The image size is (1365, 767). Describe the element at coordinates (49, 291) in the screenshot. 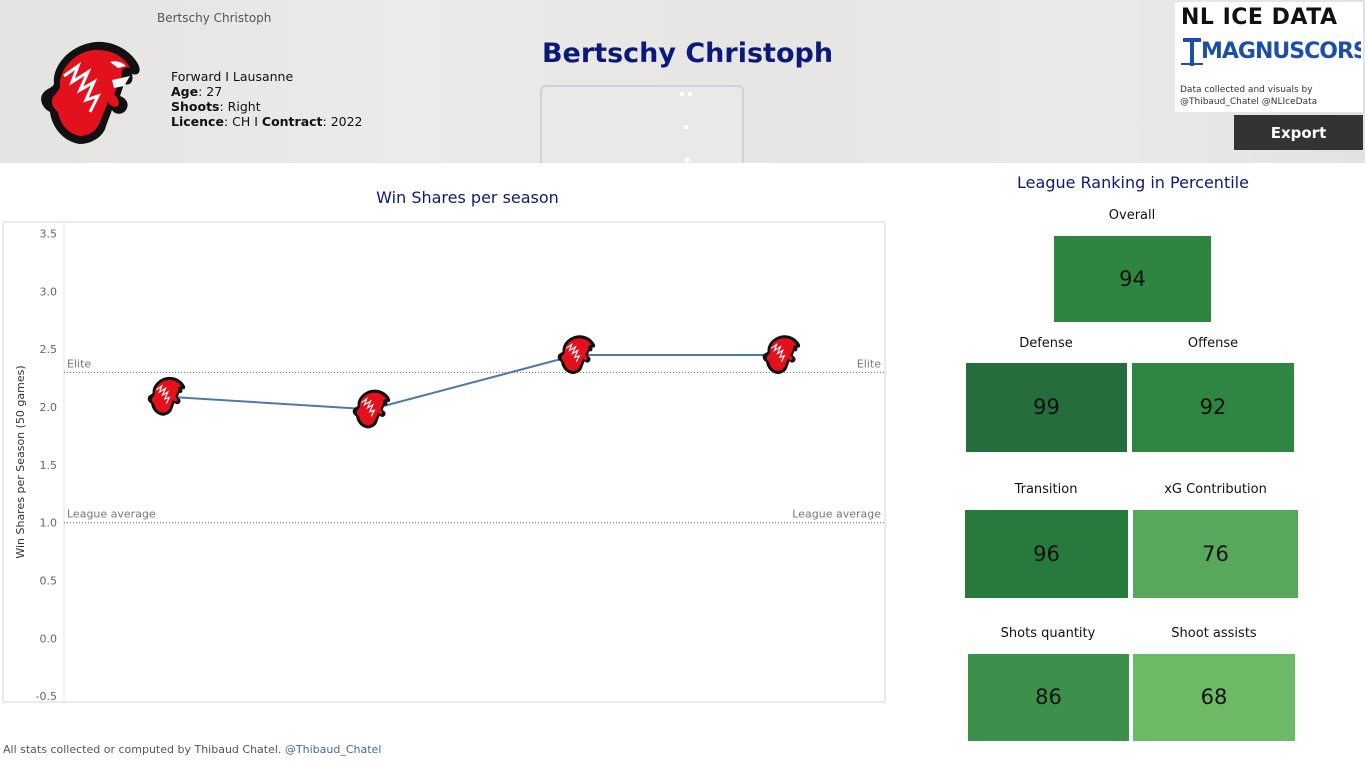

I see `y-tick-label: 3.0` at that location.